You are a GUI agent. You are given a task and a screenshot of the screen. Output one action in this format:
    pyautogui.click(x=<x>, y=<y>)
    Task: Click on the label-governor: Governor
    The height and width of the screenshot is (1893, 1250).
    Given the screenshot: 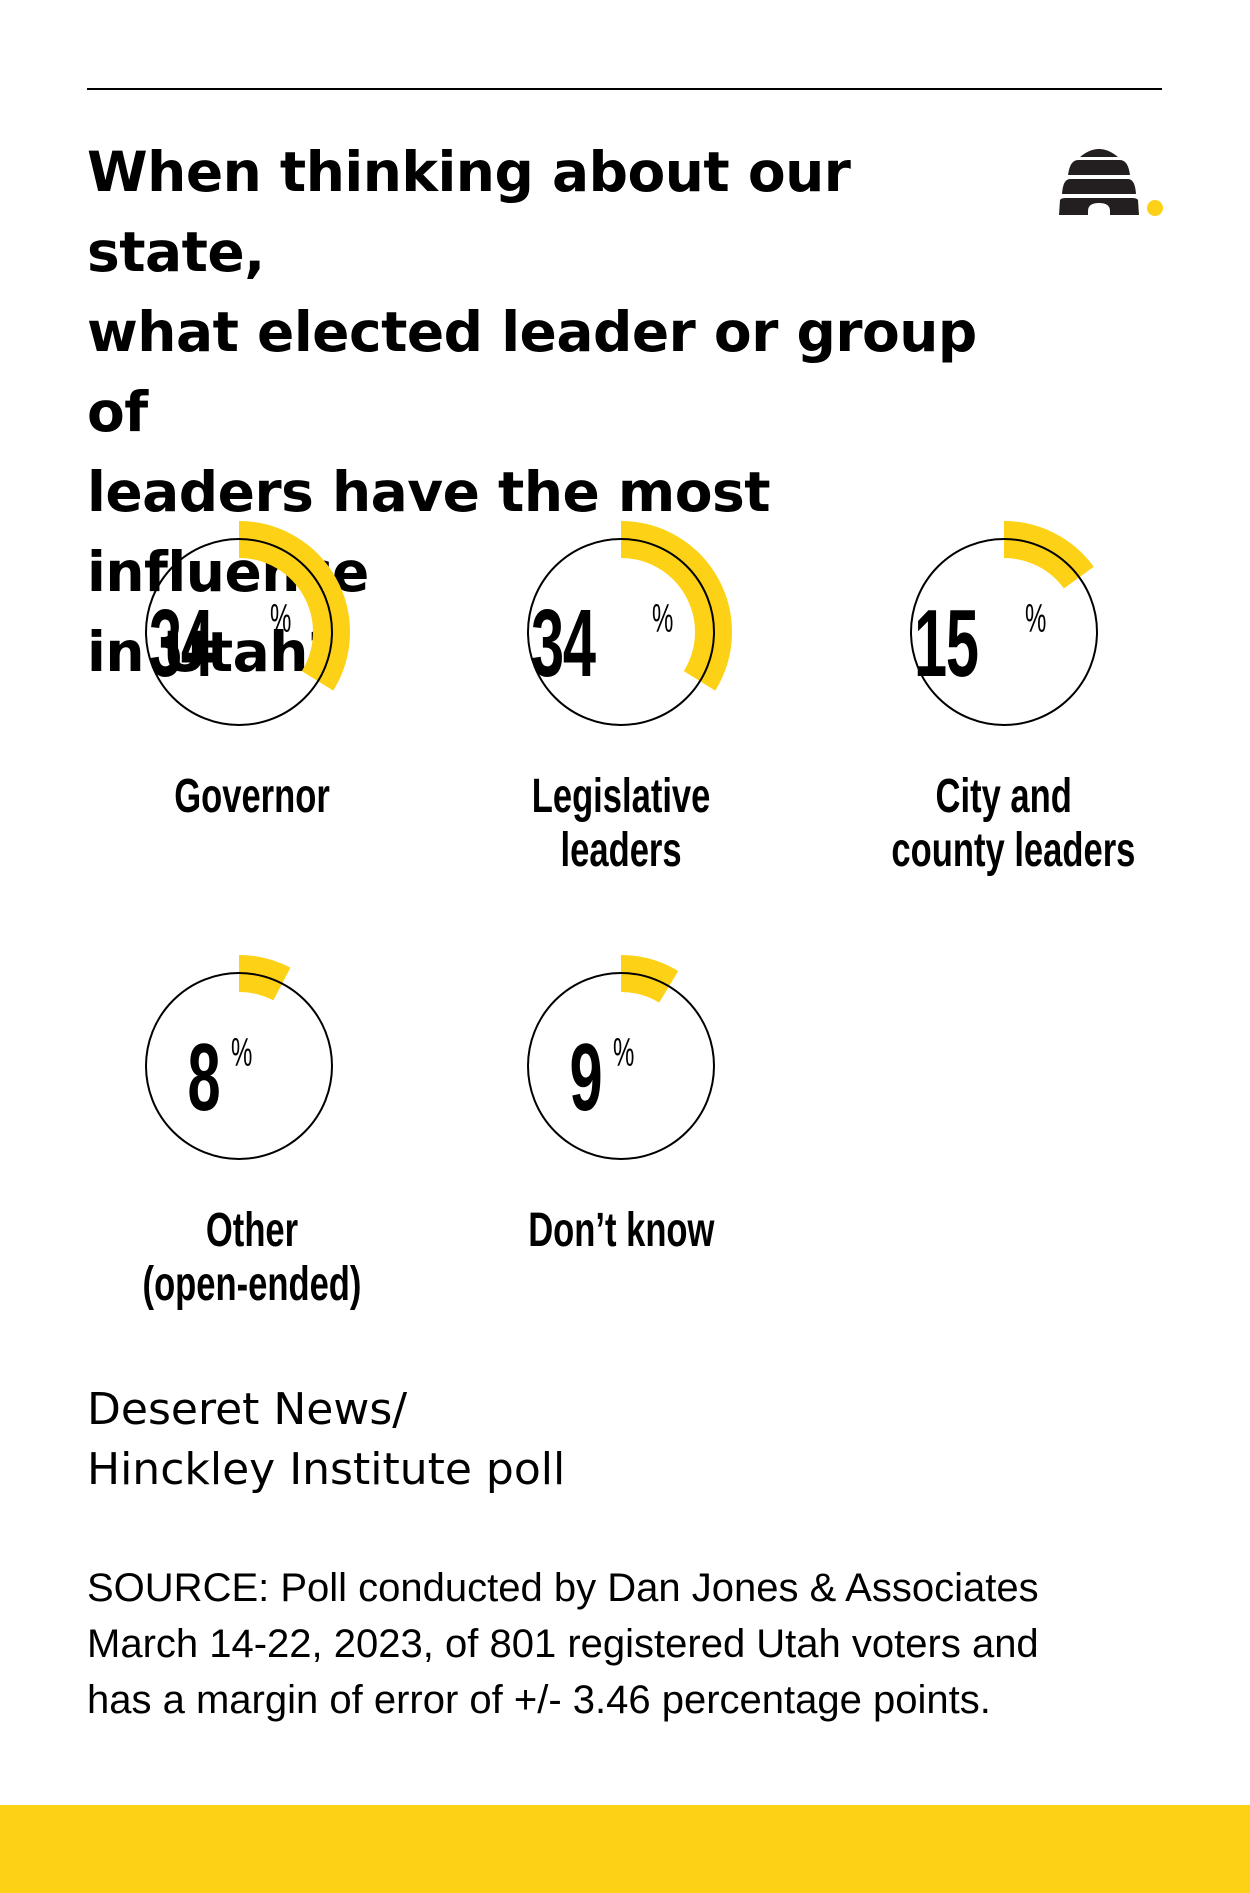 What is the action you would take?
    pyautogui.click(x=252, y=796)
    